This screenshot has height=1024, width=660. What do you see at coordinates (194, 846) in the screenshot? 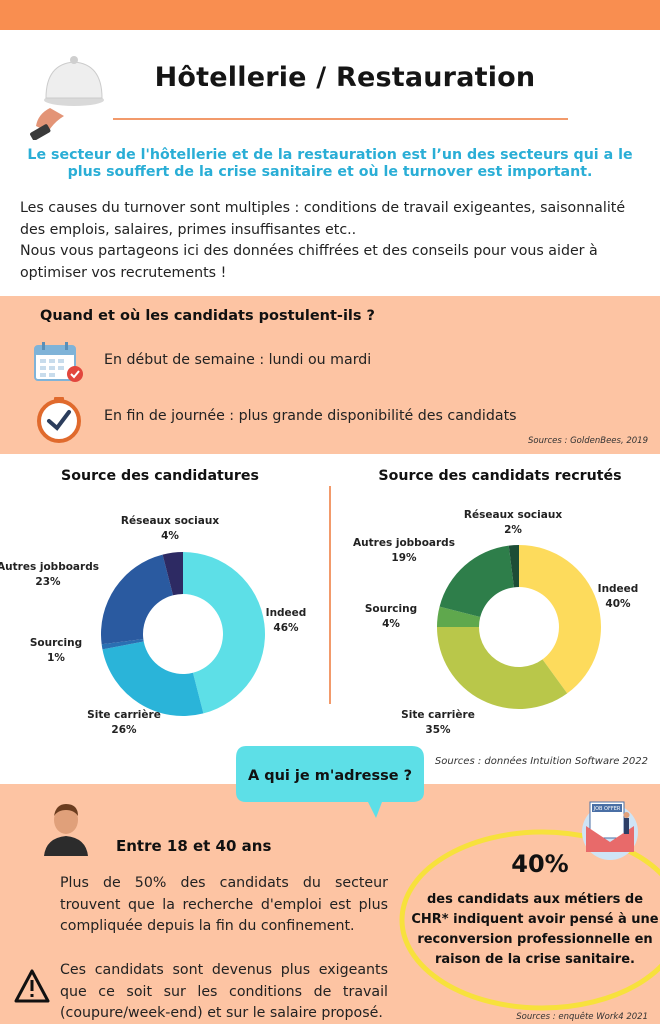
I see `age-range: Entre 18 et 40 ans` at bounding box center [194, 846].